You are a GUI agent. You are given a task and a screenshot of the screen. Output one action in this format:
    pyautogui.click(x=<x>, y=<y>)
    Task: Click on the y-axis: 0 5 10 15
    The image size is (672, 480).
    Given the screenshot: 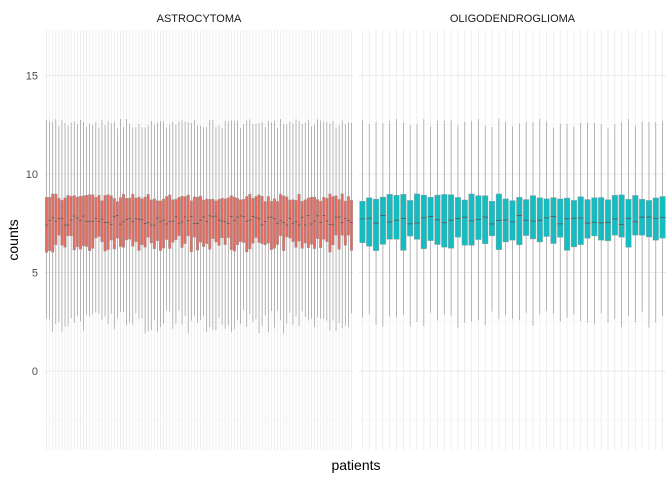 What is the action you would take?
    pyautogui.click(x=32, y=224)
    